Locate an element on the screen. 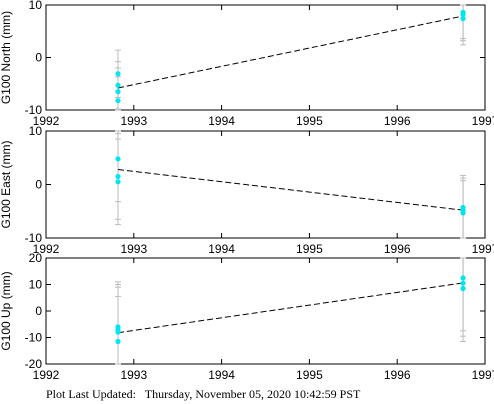  footer-timestamp: Thursday, November 05, 2020 10:42:59 PST is located at coordinates (252, 394).